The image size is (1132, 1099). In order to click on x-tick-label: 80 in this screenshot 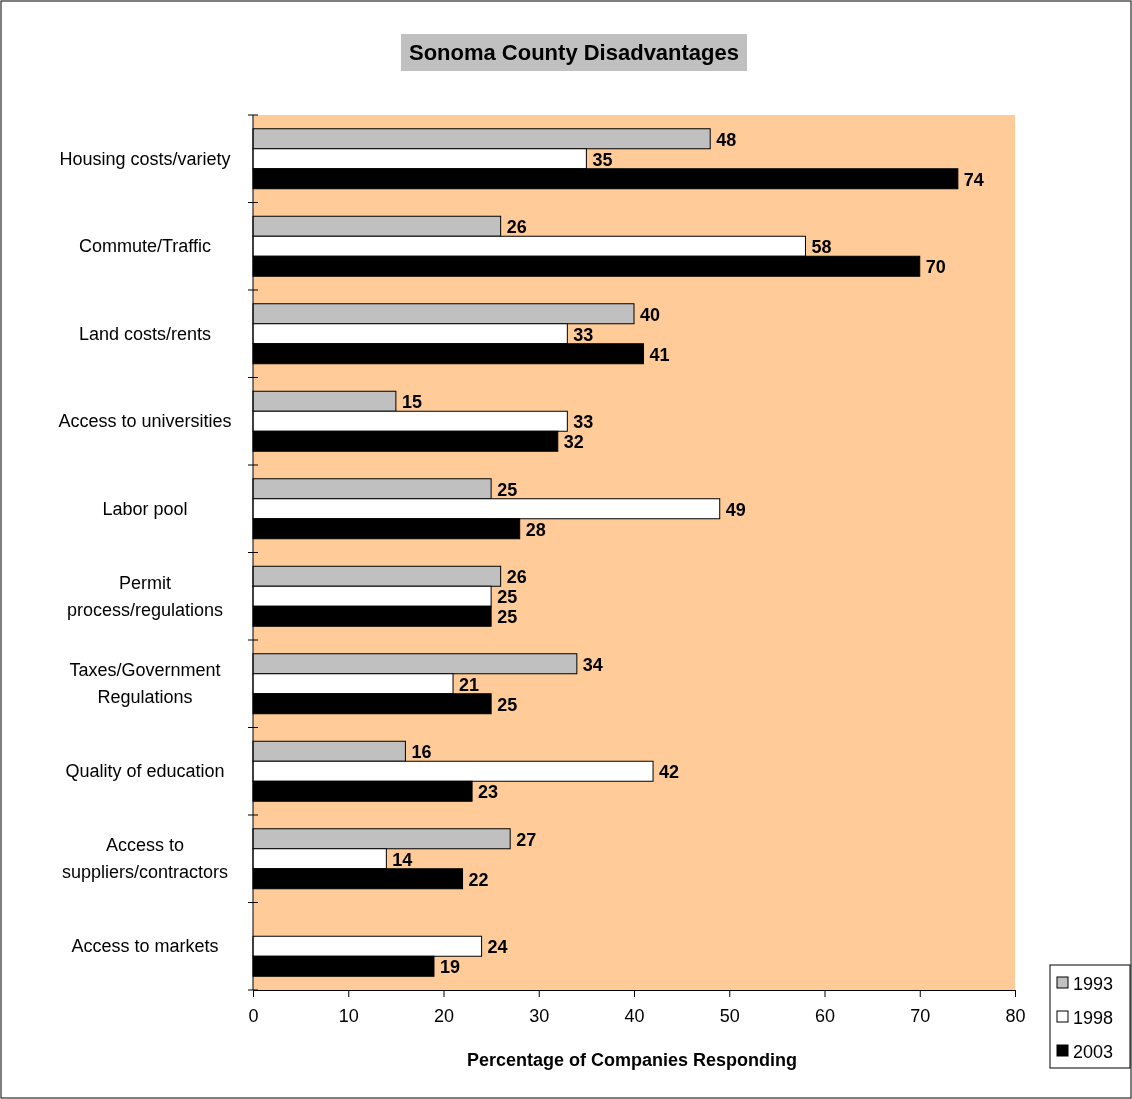, I will do `click(1015, 1015)`.